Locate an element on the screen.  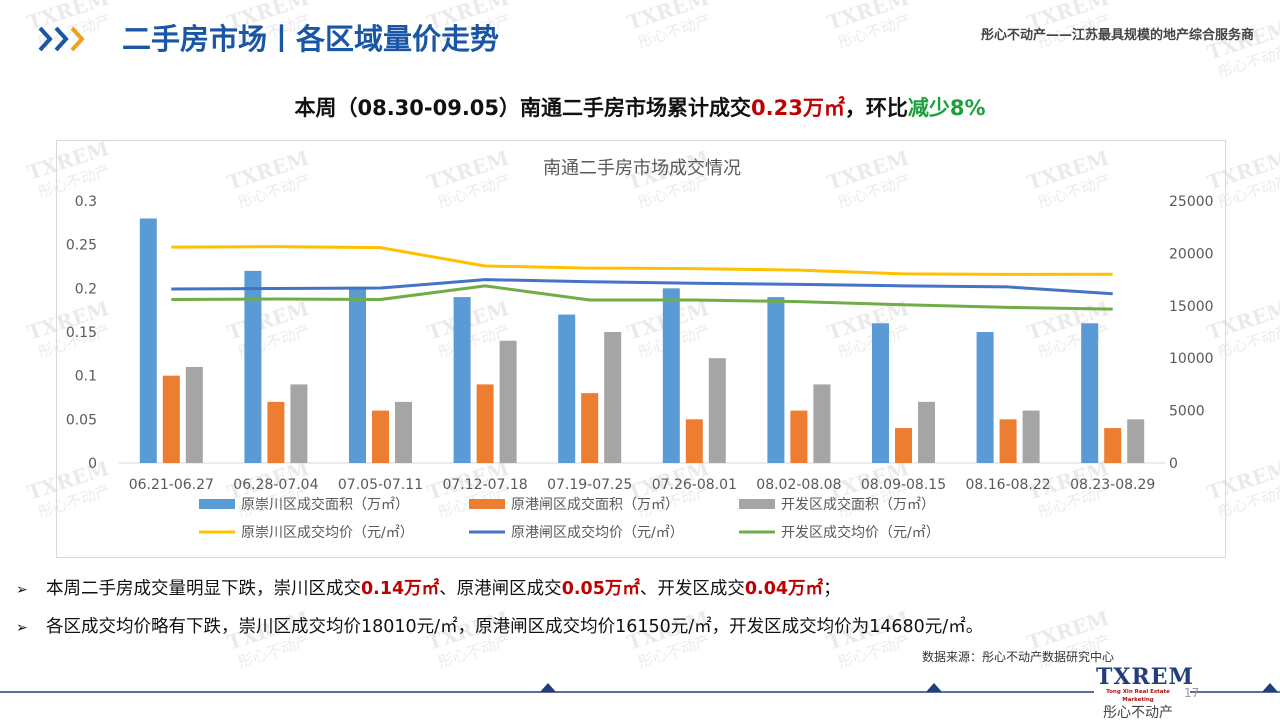
line-ganggang-price is located at coordinates (642, 287).